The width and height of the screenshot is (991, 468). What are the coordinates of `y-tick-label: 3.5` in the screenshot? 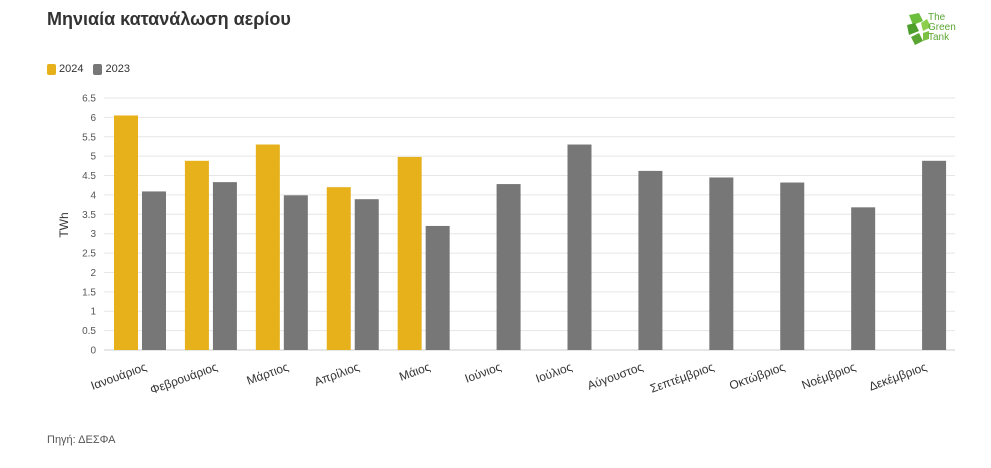 It's located at (89, 215).